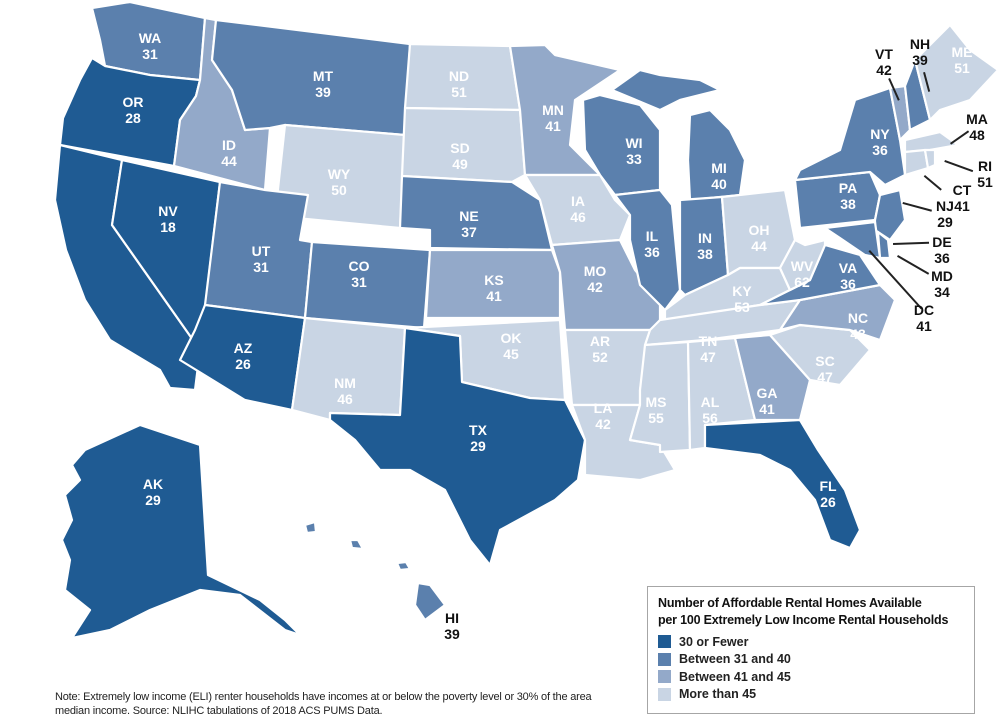 This screenshot has height=721, width=1000. I want to click on label-wy: WY 50, so click(339, 182).